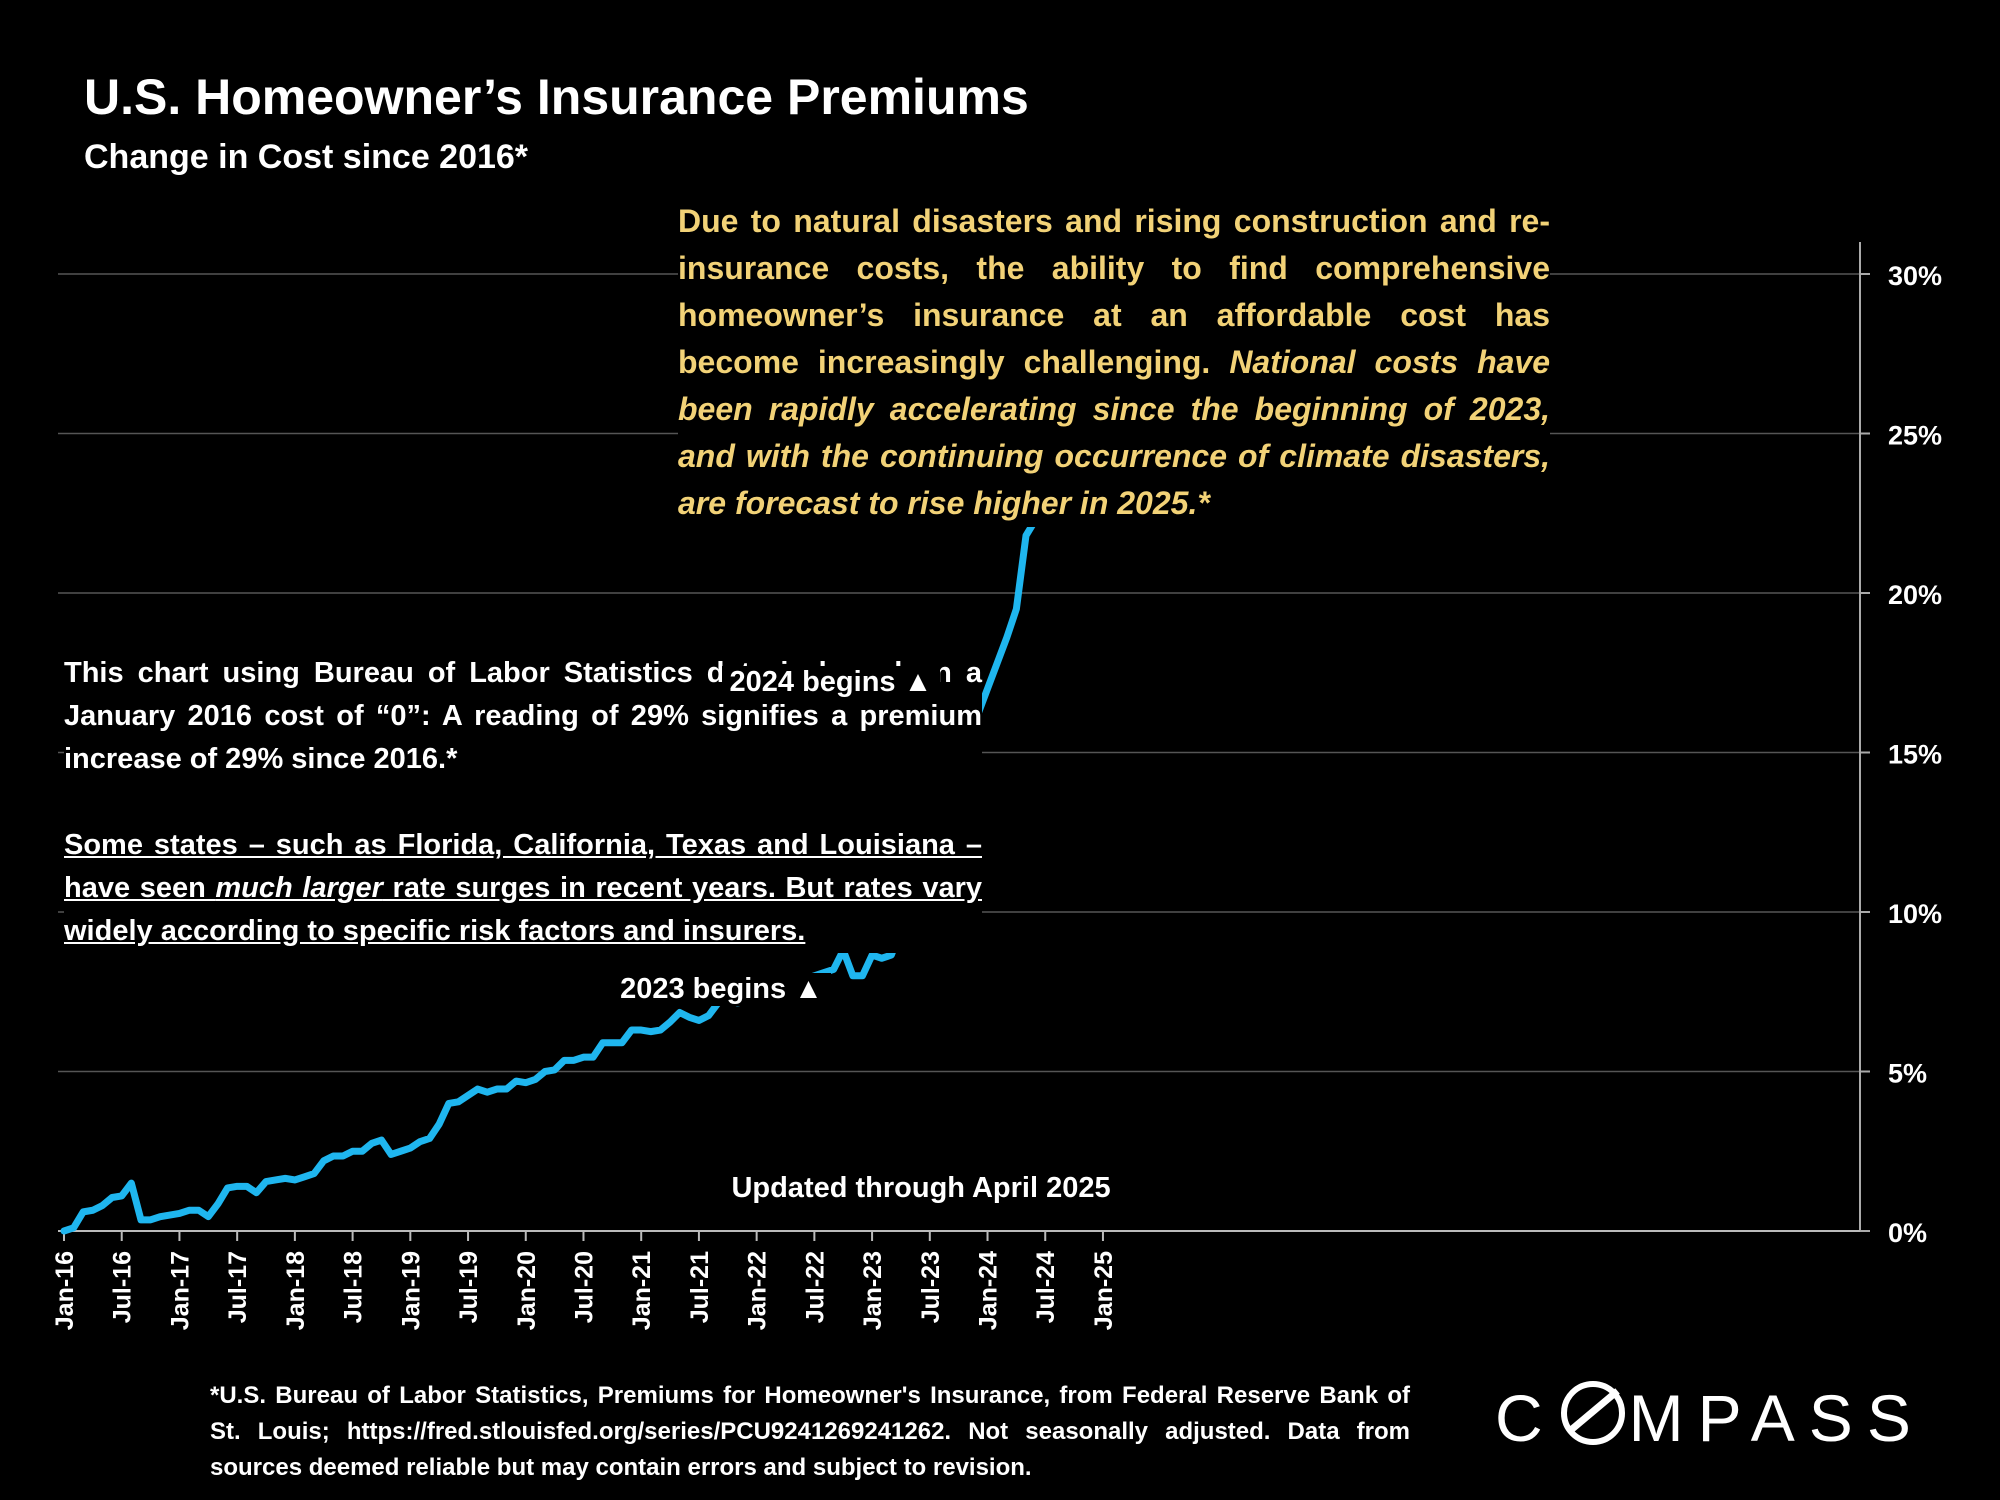 The width and height of the screenshot is (2000, 1500). What do you see at coordinates (642, 1290) in the screenshot?
I see `x-tick-label: Jan-21` at bounding box center [642, 1290].